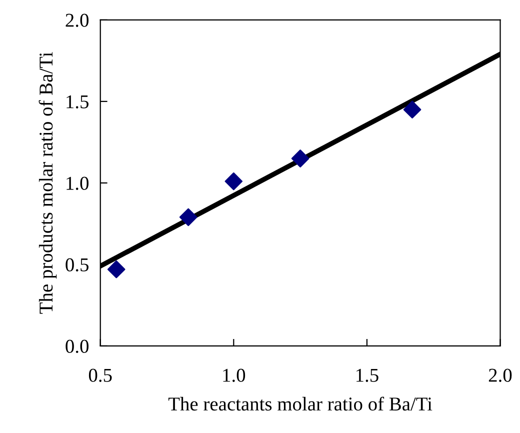 The height and width of the screenshot is (433, 520). I want to click on y-tick-label: 1.0, so click(77, 183).